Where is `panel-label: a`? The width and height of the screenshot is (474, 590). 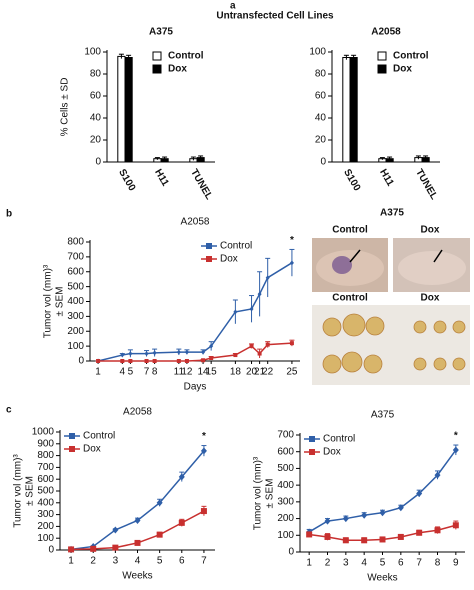 panel-label: a is located at coordinates (233, 6).